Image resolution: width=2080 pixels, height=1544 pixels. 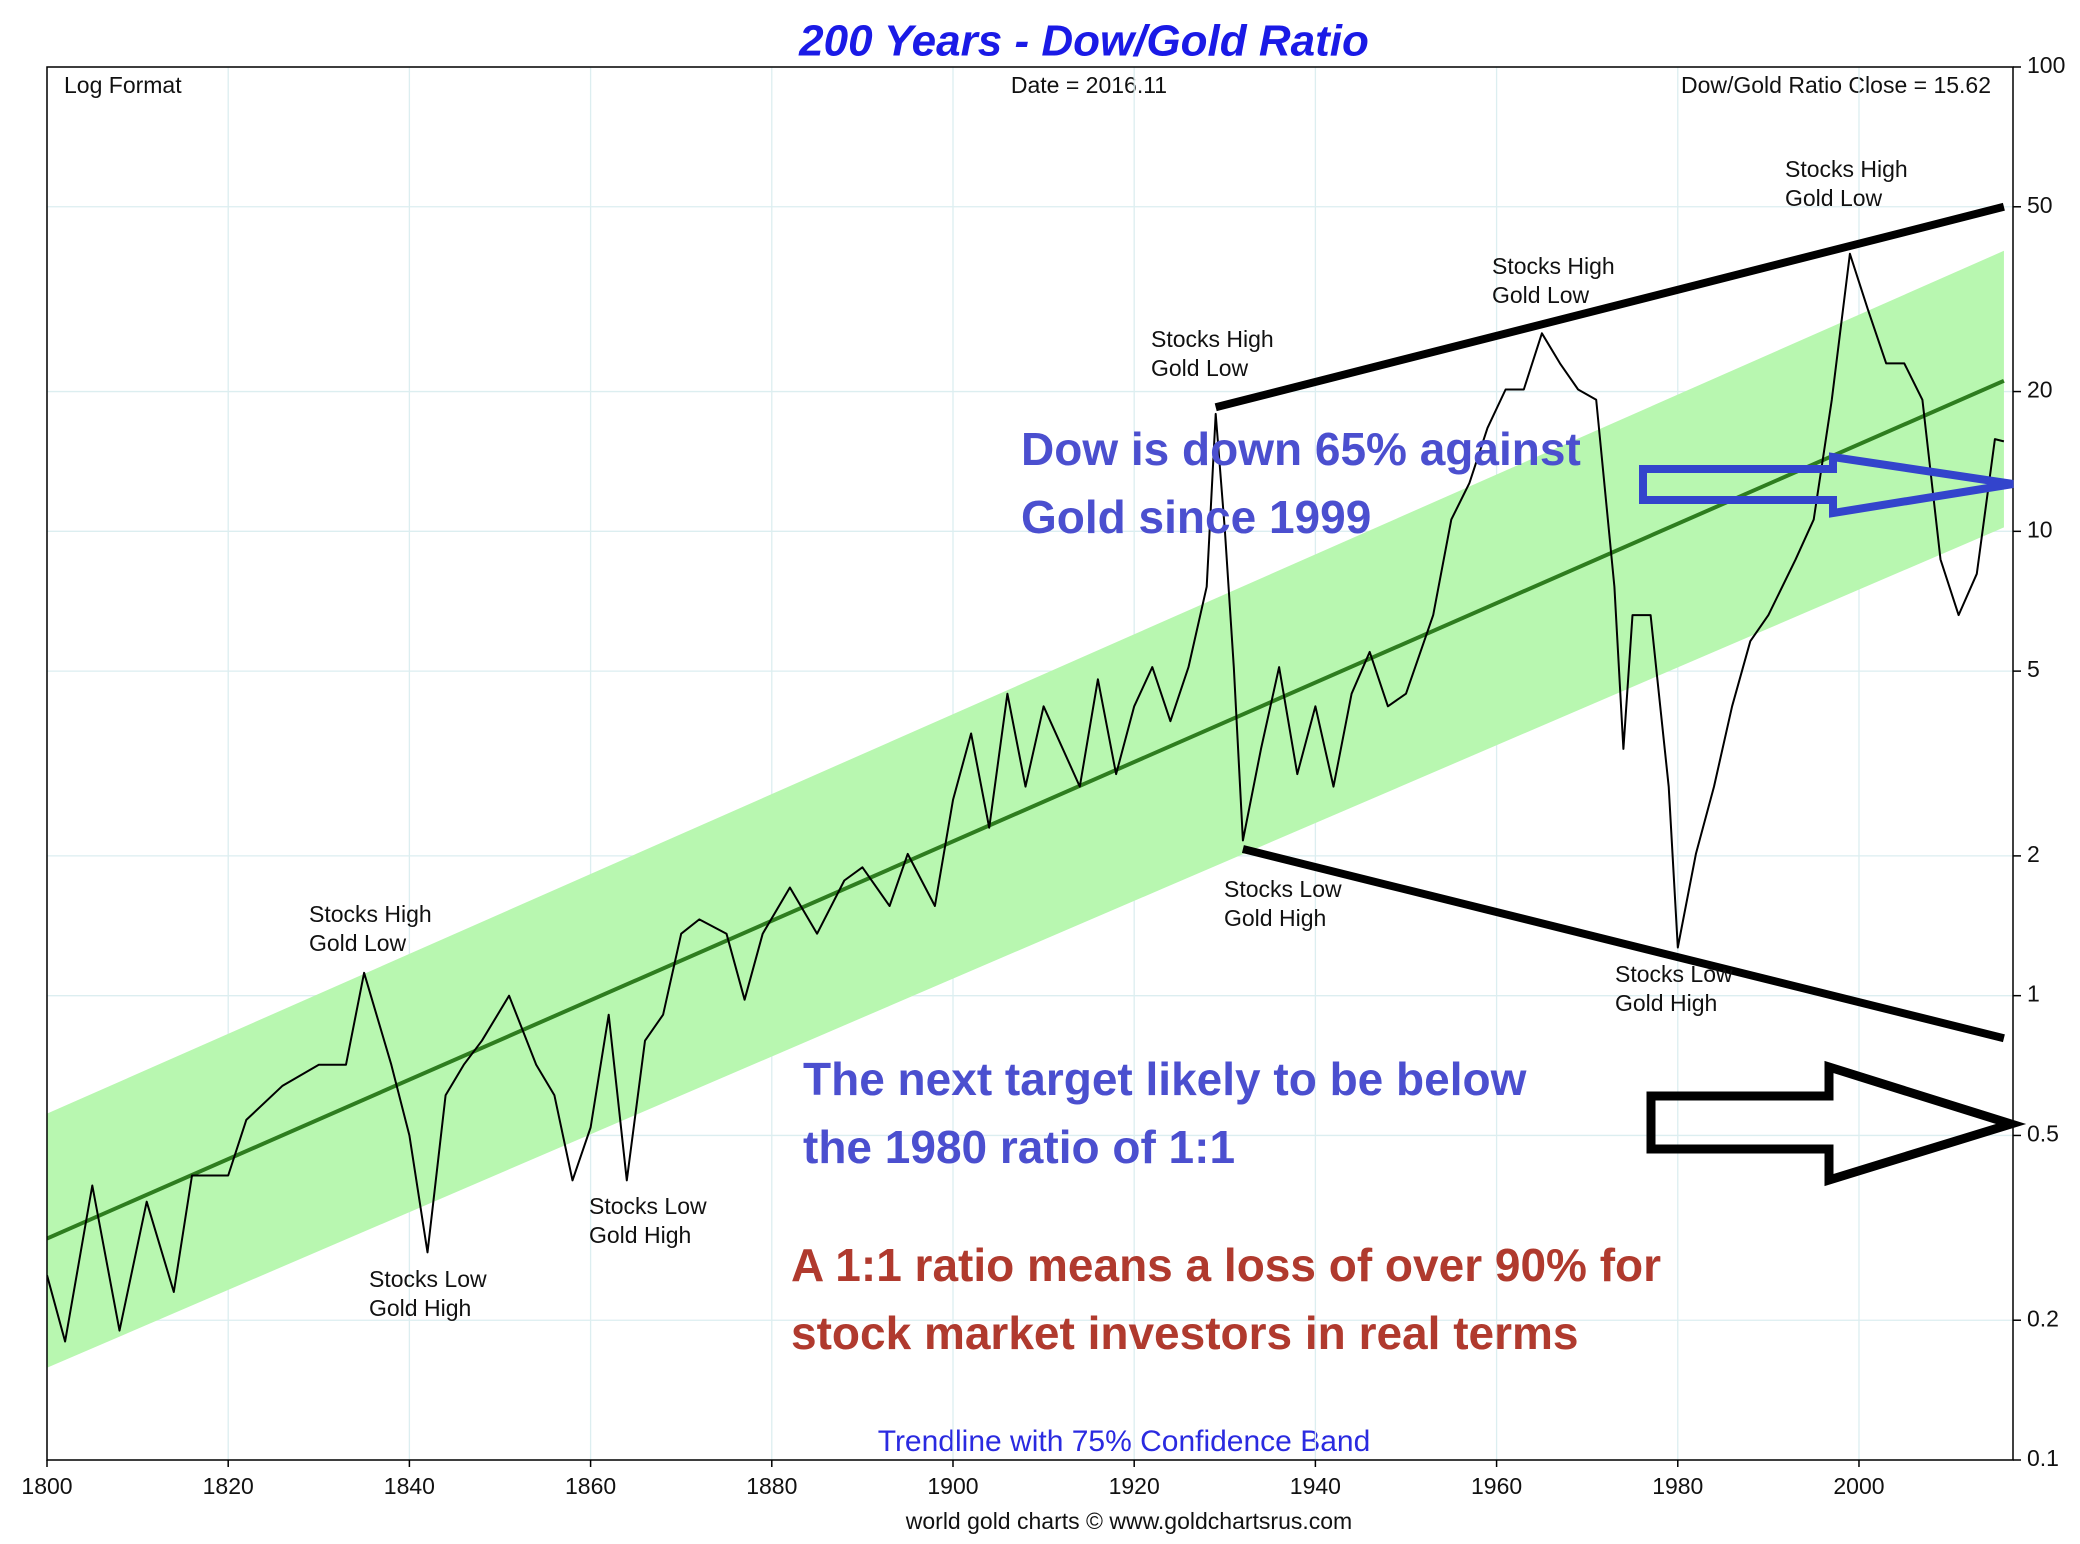 What do you see at coordinates (1496, 1486) in the screenshot?
I see `x-tick-label: 1960` at bounding box center [1496, 1486].